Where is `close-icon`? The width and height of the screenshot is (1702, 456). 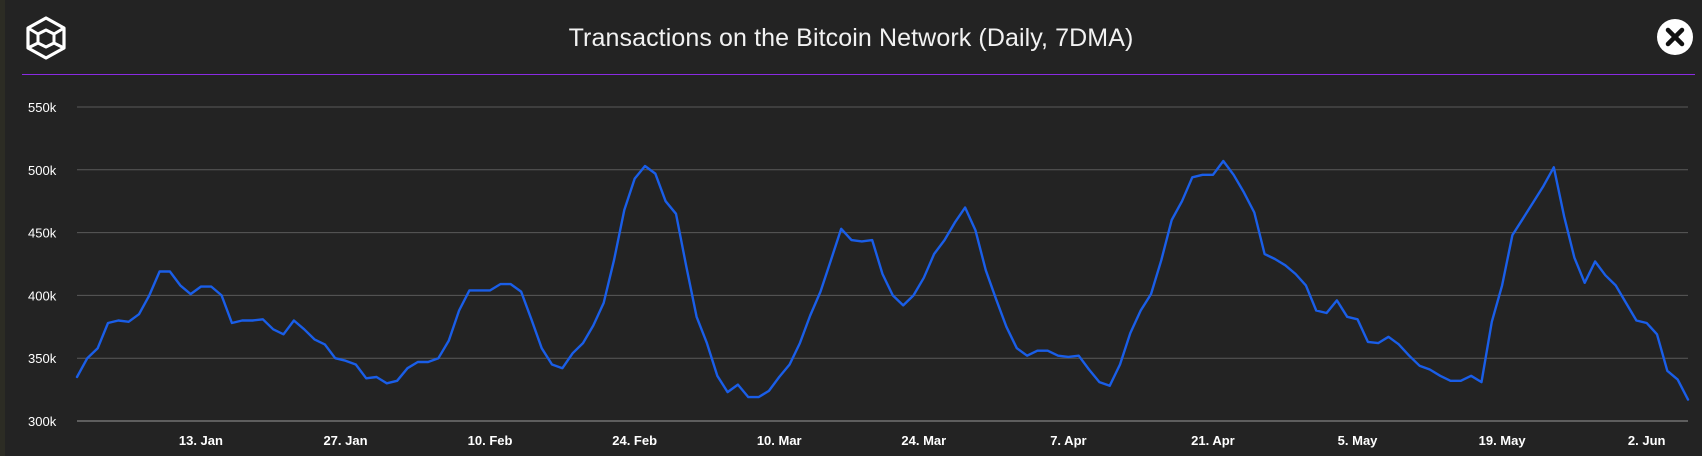
close-icon is located at coordinates (1675, 37).